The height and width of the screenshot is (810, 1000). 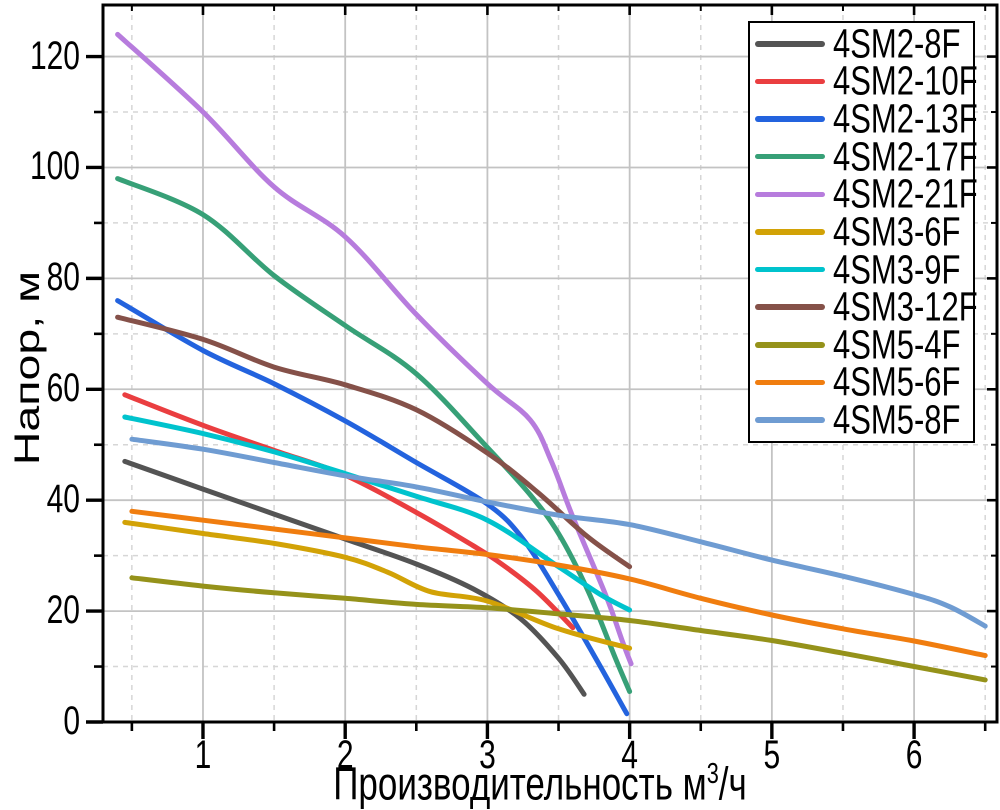 What do you see at coordinates (377, 513) in the screenshot?
I see `series-curve-4SM3-9F` at bounding box center [377, 513].